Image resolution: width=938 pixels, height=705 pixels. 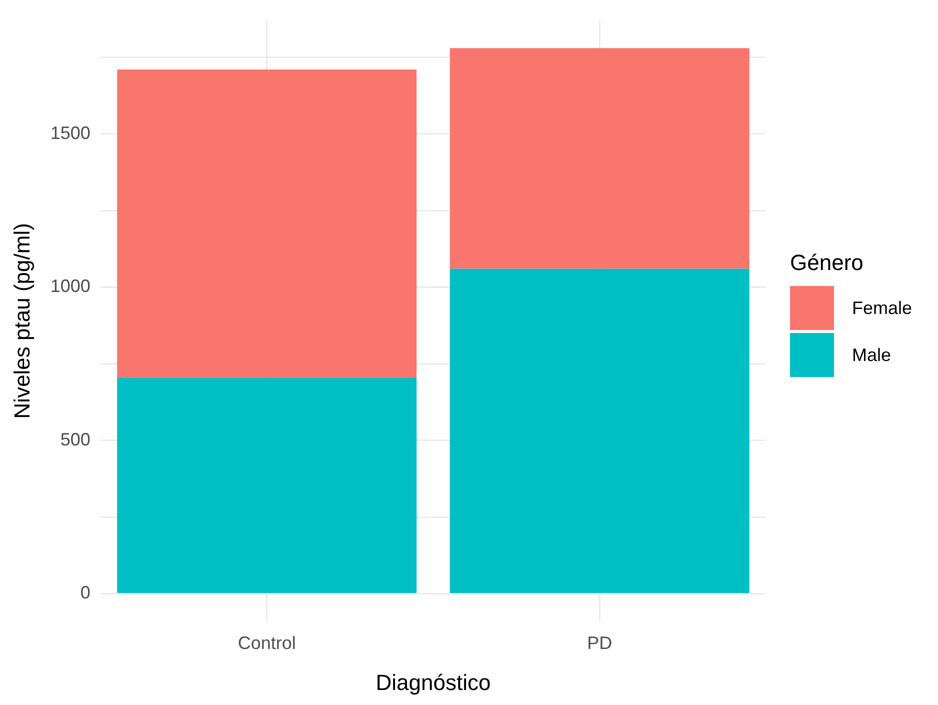 I want to click on y-tick-label: 0, so click(x=85, y=592).